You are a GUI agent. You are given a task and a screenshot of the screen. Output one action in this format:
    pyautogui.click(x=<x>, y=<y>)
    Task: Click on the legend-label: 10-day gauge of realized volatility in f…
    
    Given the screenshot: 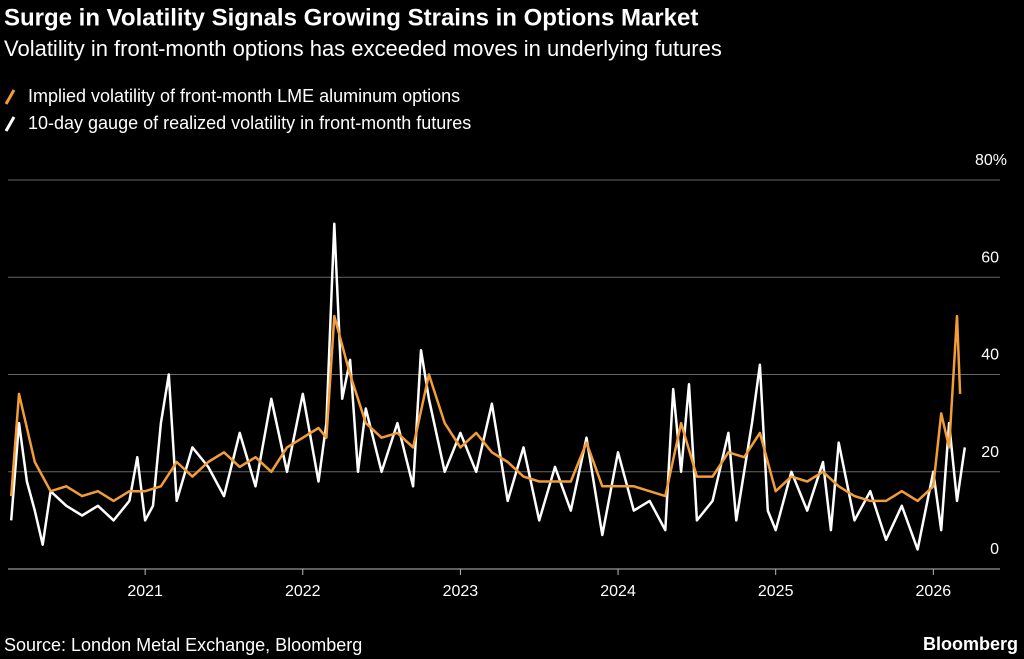 What is the action you would take?
    pyautogui.click(x=249, y=123)
    